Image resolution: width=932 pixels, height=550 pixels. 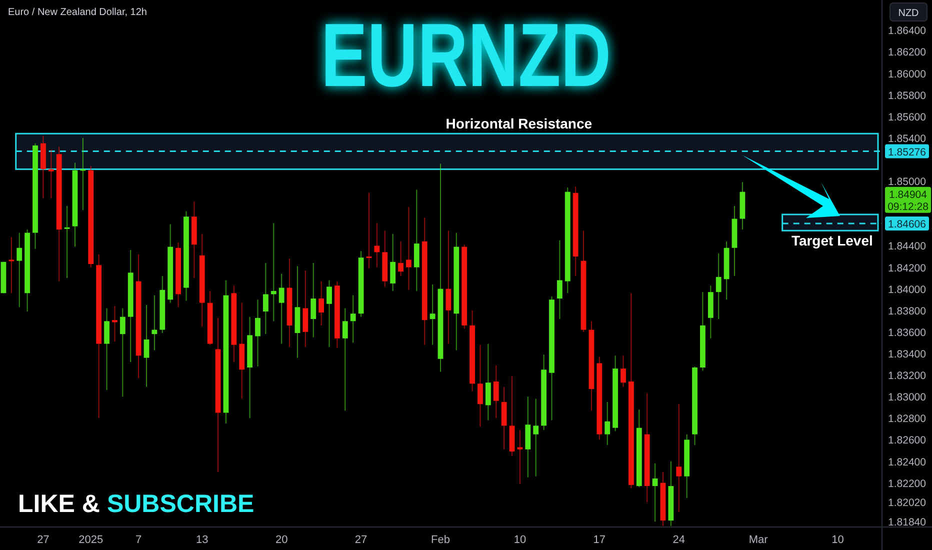 What do you see at coordinates (907, 246) in the screenshot?
I see `y-tick-label: 1.84400` at bounding box center [907, 246].